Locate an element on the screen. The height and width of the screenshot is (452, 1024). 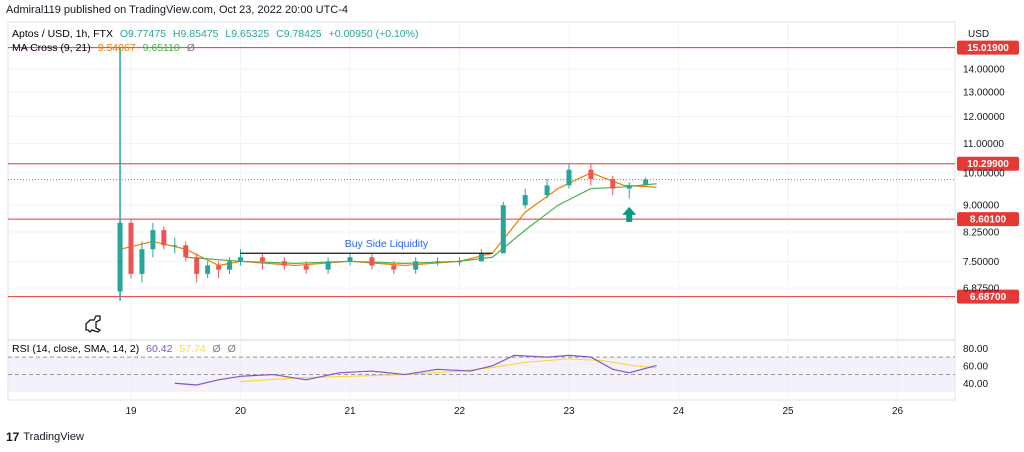
rsi-line is located at coordinates (415, 370).